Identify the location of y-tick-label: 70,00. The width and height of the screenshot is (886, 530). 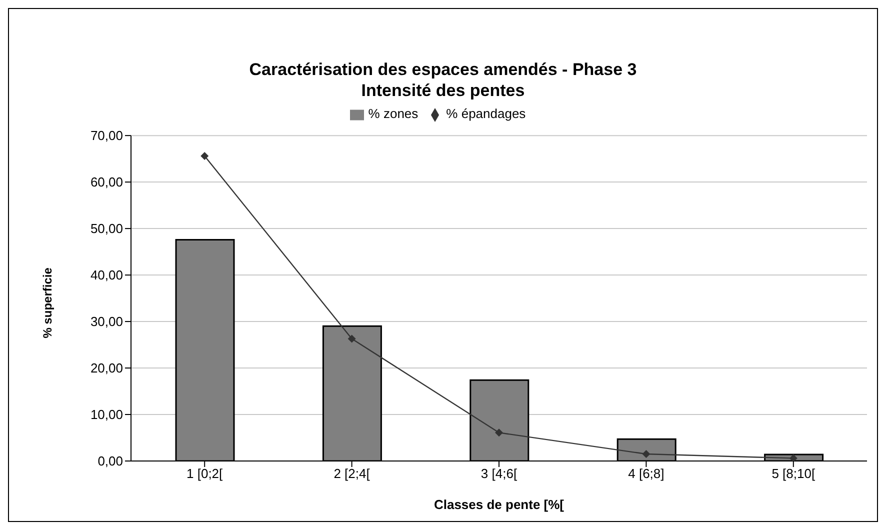
(106, 136).